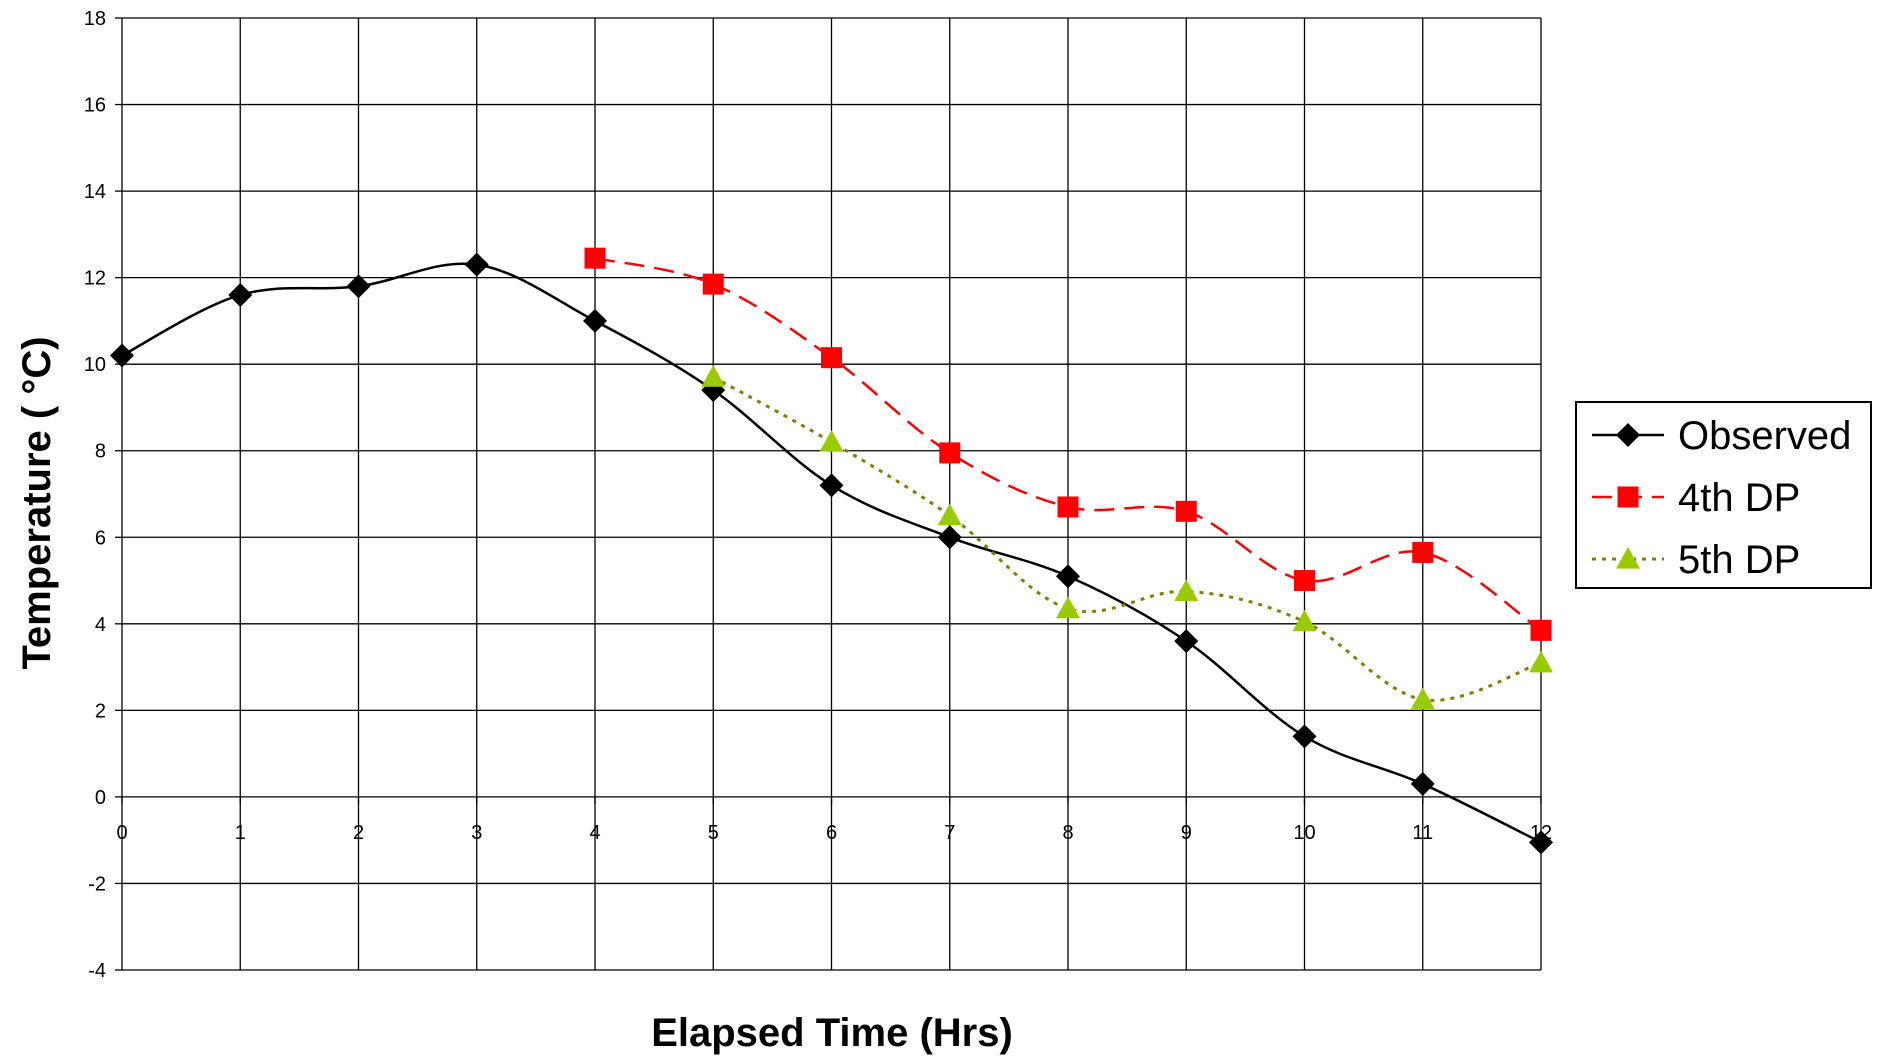  What do you see at coordinates (100, 452) in the screenshot?
I see `y-tick-label: 8` at bounding box center [100, 452].